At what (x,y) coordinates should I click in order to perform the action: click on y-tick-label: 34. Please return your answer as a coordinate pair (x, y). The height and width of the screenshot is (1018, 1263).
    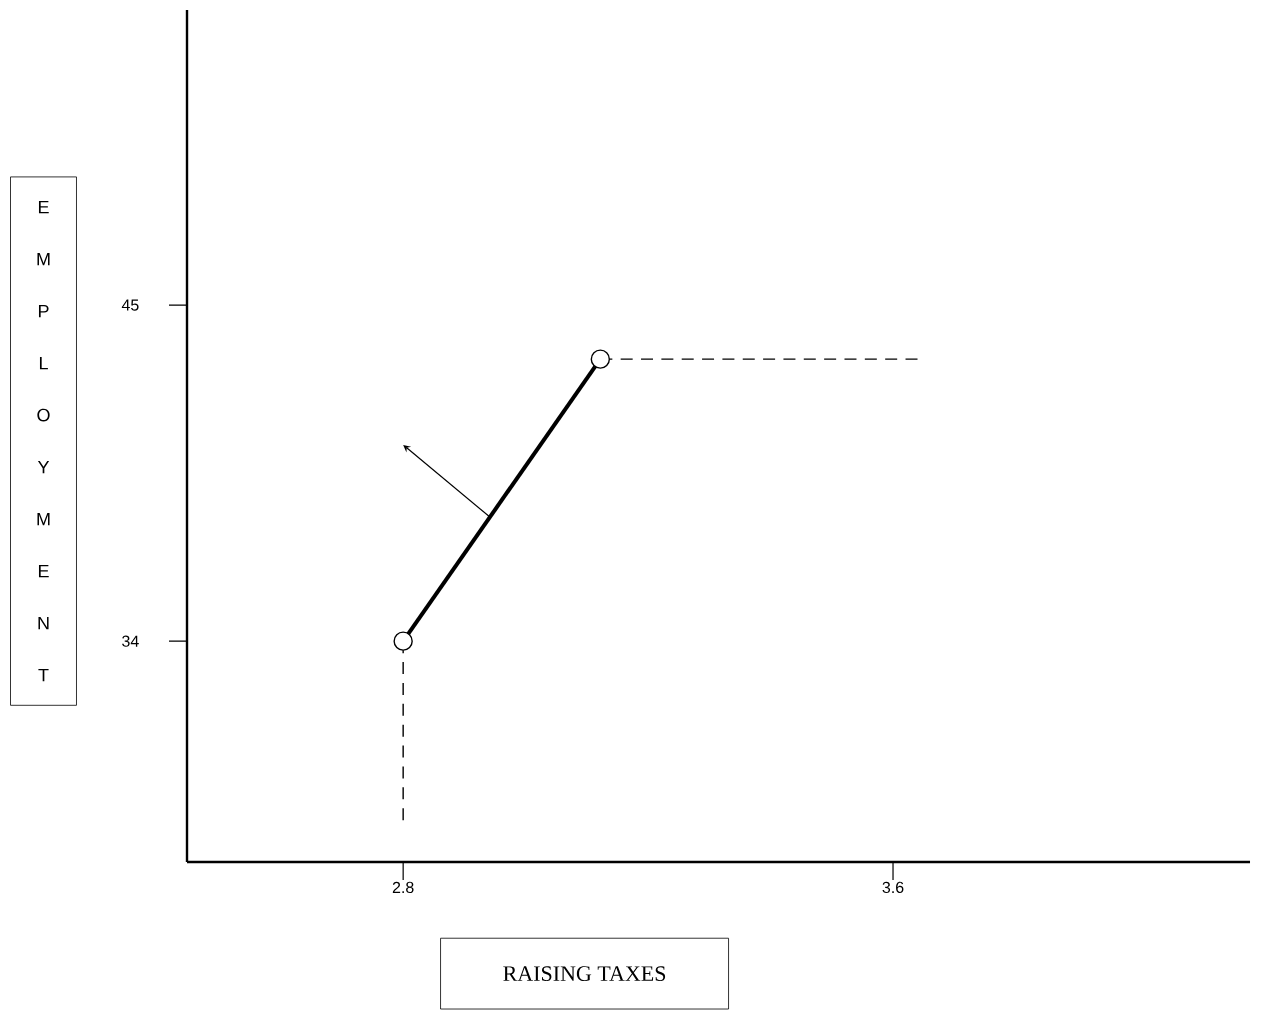
    Looking at the image, I should click on (130, 641).